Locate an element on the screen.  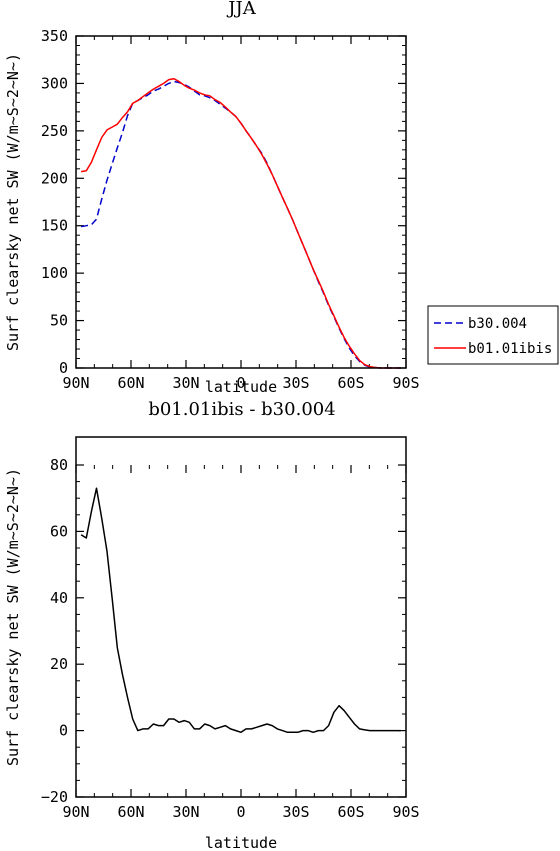
y-tick-label: 250 is located at coordinates (54, 131).